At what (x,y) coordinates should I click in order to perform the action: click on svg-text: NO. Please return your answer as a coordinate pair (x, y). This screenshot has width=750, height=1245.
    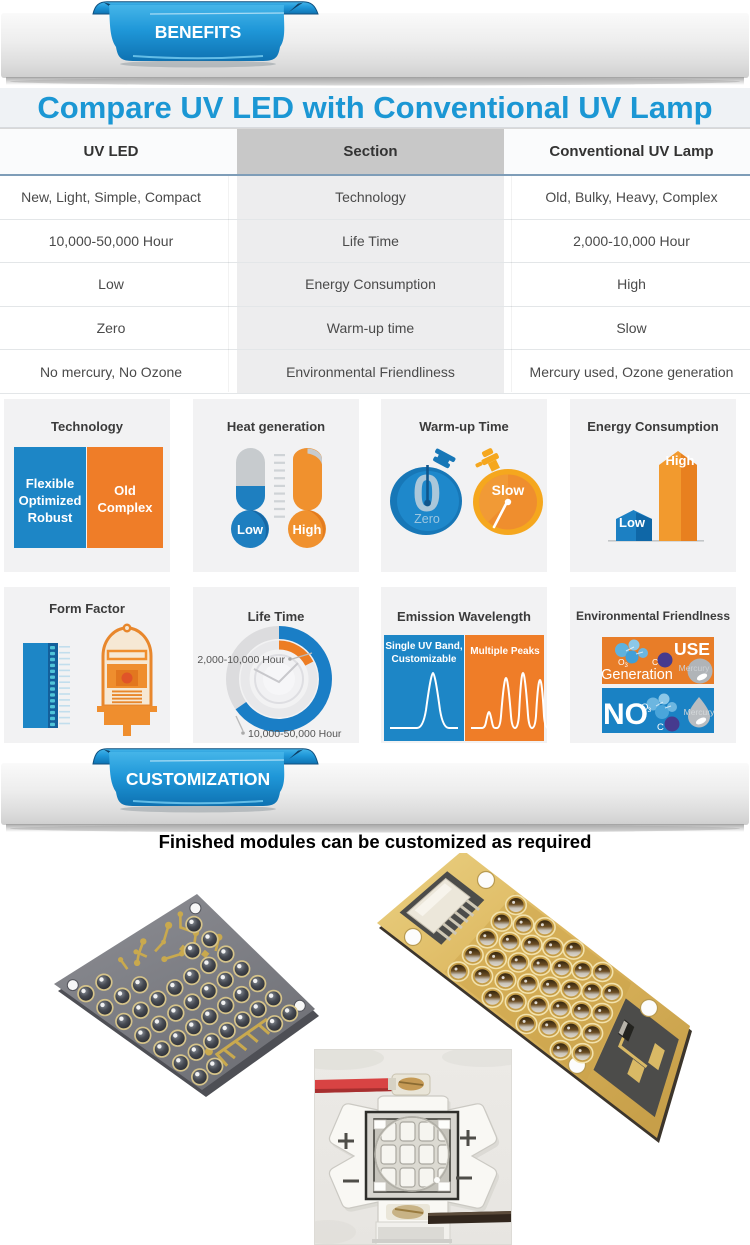
    Looking at the image, I should click on (625, 714).